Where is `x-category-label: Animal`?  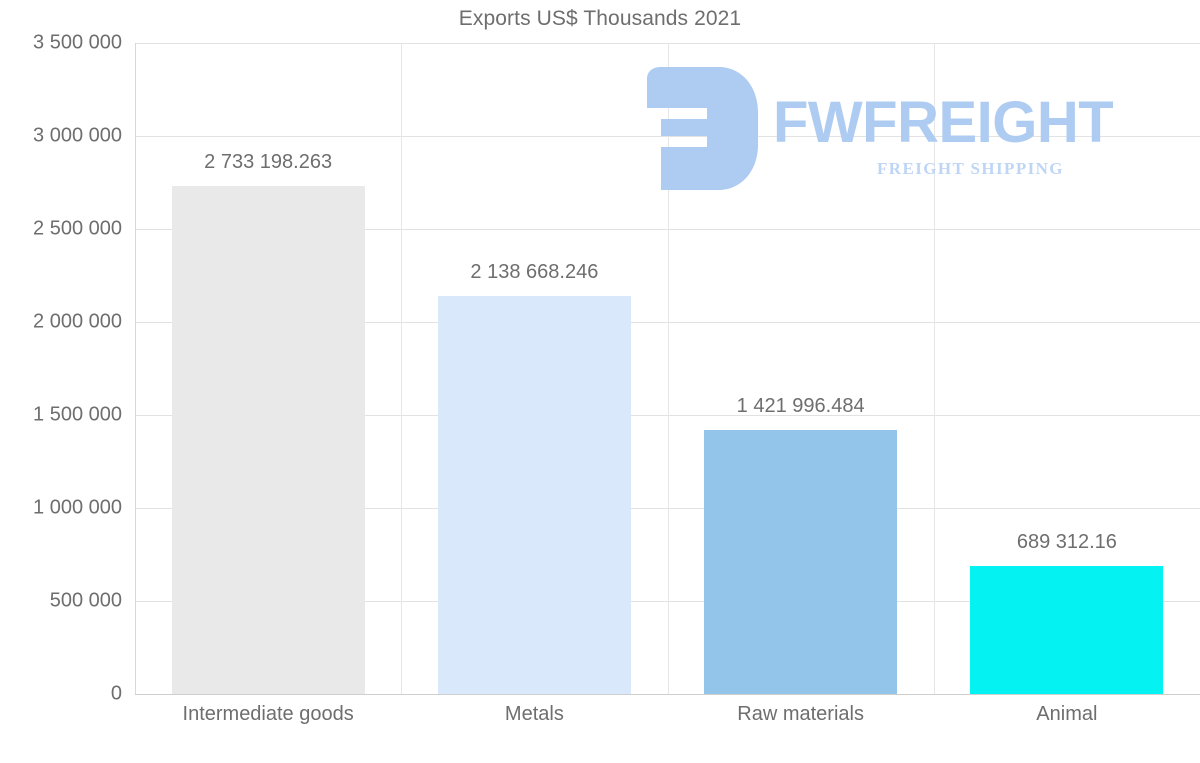 x-category-label: Animal is located at coordinates (1067, 714).